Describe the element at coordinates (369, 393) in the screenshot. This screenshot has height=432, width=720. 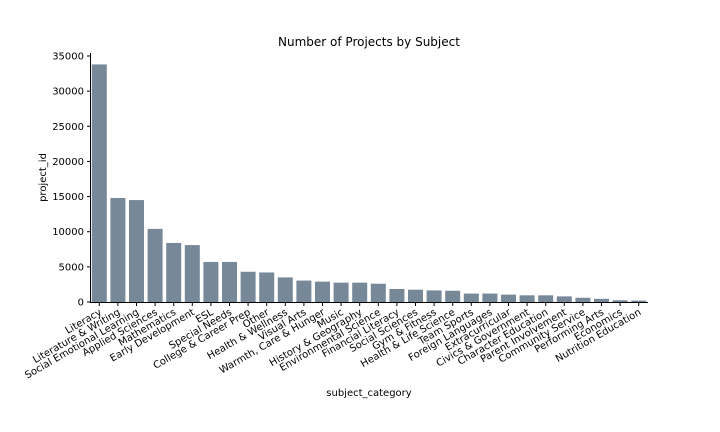
I see `x-axis-title: subject_category` at that location.